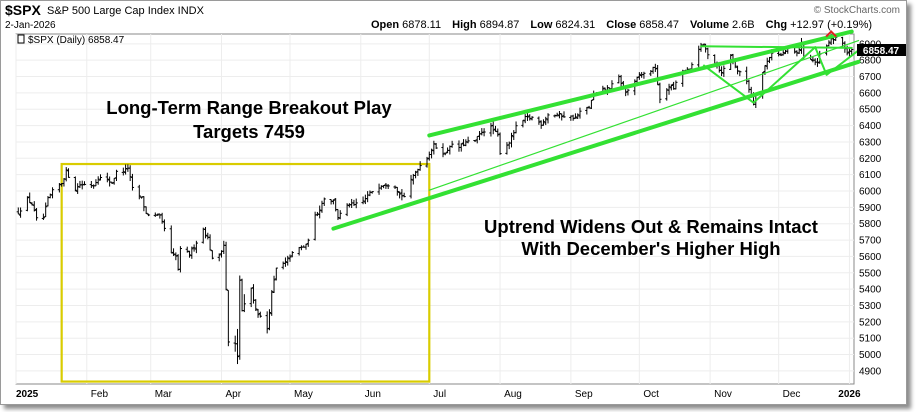 The height and width of the screenshot is (412, 916). What do you see at coordinates (651, 226) in the screenshot?
I see `annotation-uptrend-line1: Uptrend Widens Out & Remains Intact` at bounding box center [651, 226].